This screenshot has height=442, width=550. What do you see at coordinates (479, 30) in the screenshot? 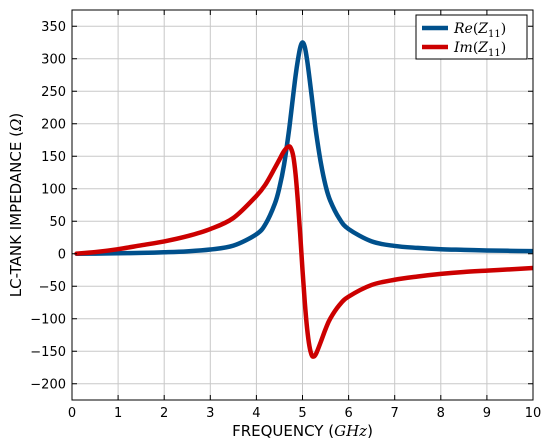
I see `legend-label: Re(Z11)` at bounding box center [479, 30].